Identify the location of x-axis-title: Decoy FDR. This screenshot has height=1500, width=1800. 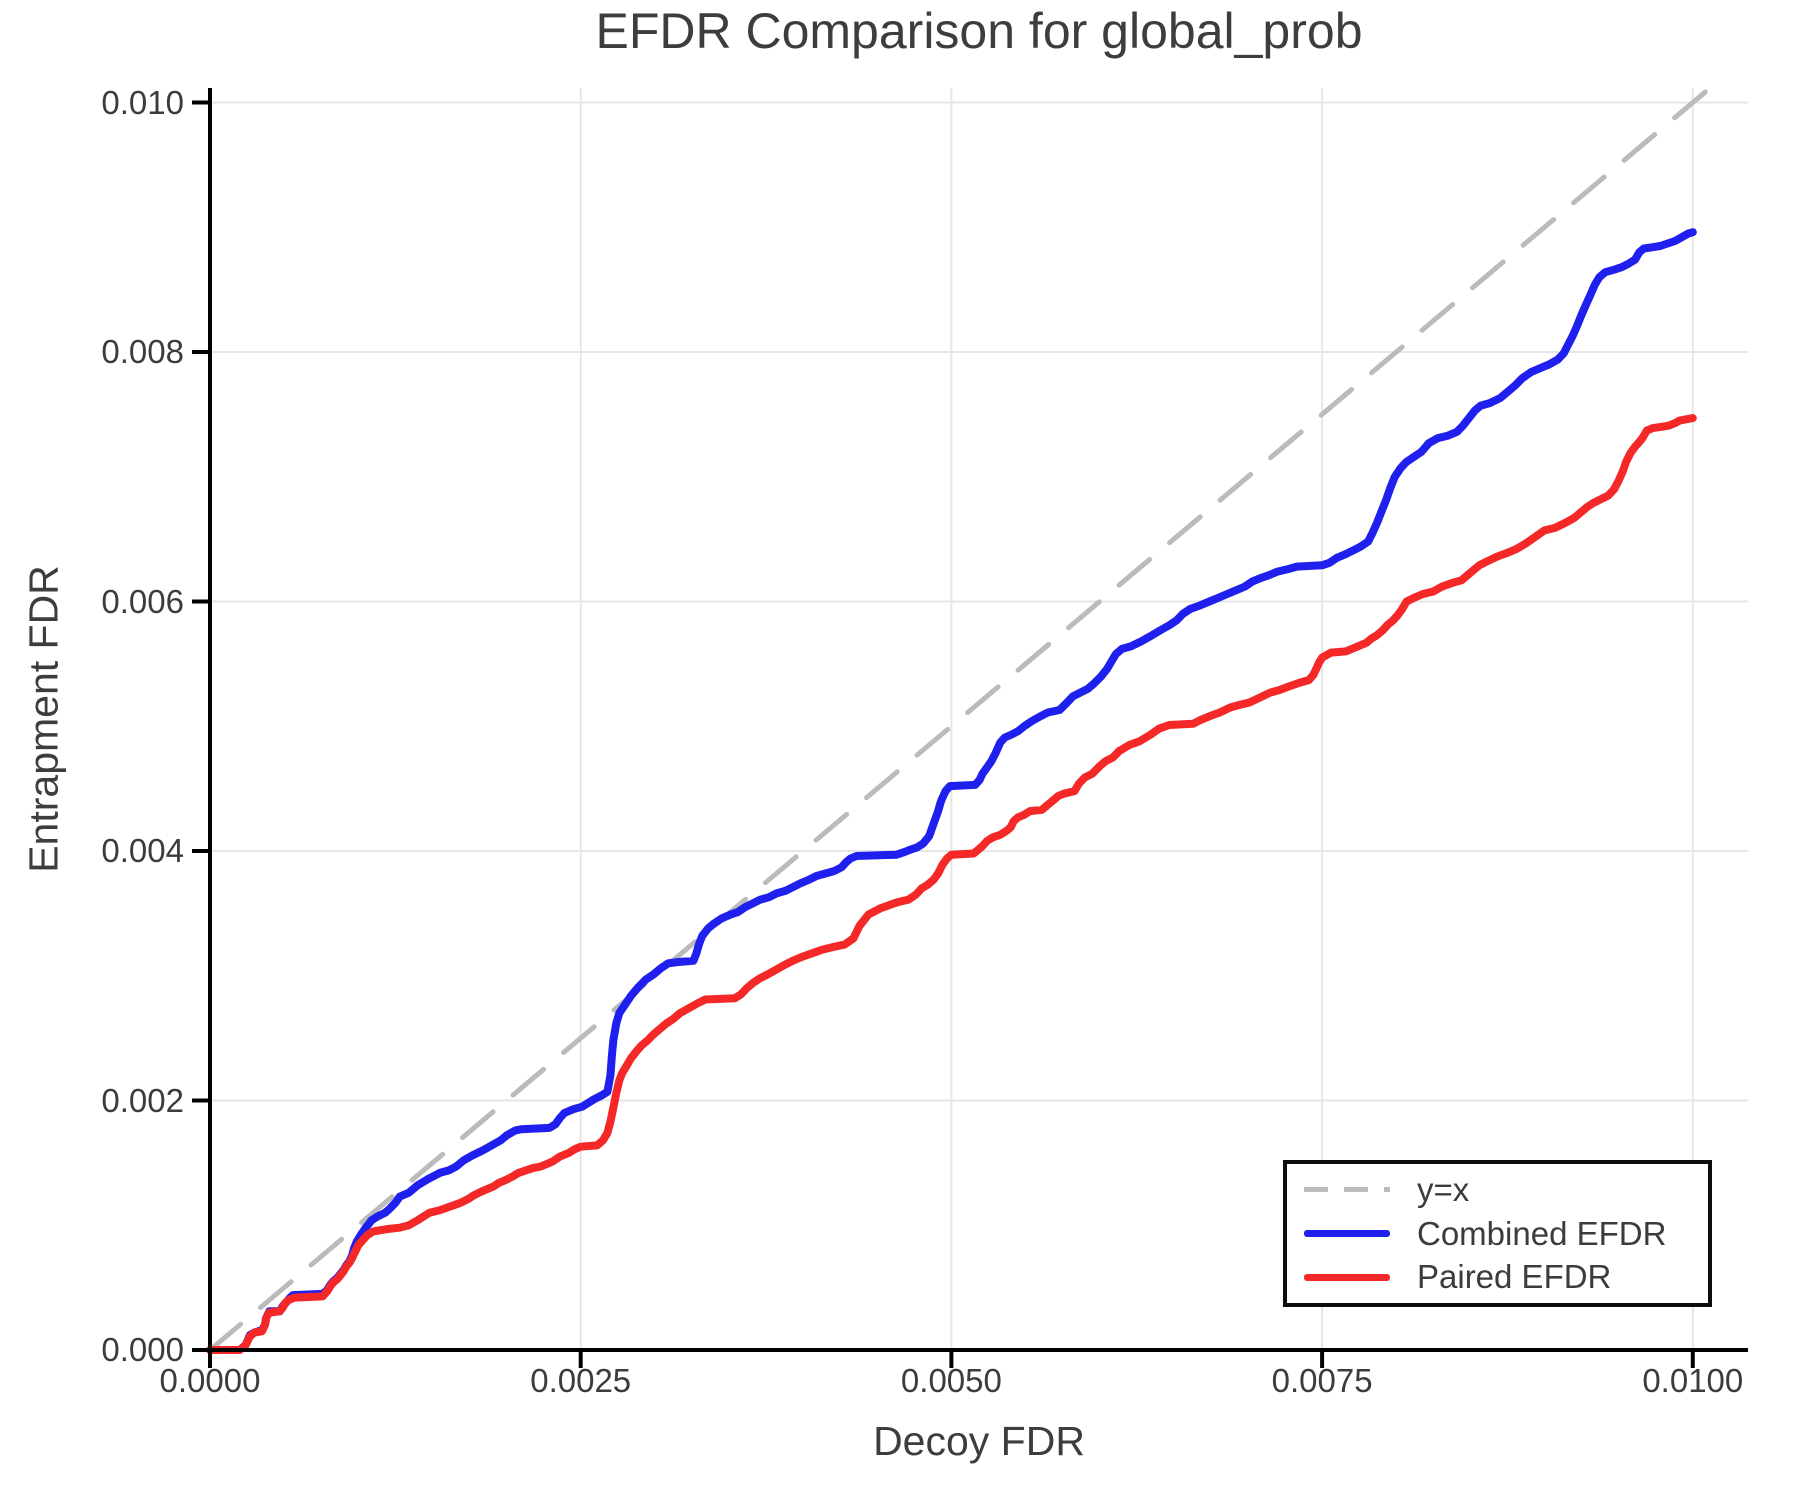
(979, 1441).